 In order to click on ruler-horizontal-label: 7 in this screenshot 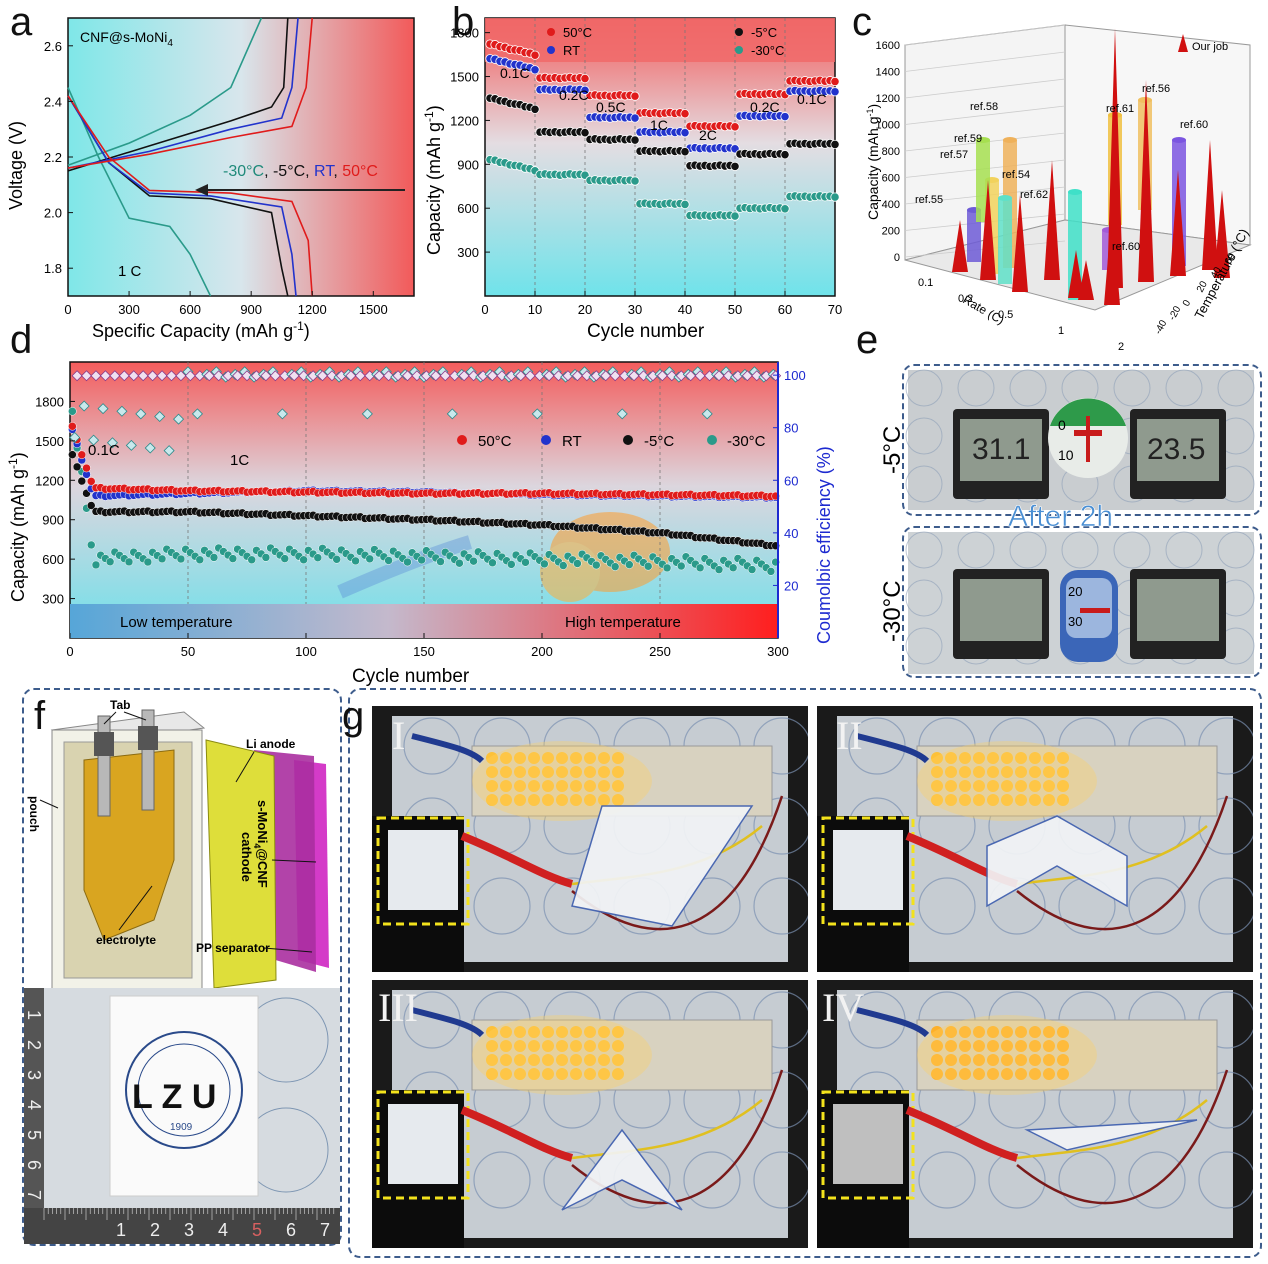, I will do `click(325, 1230)`.